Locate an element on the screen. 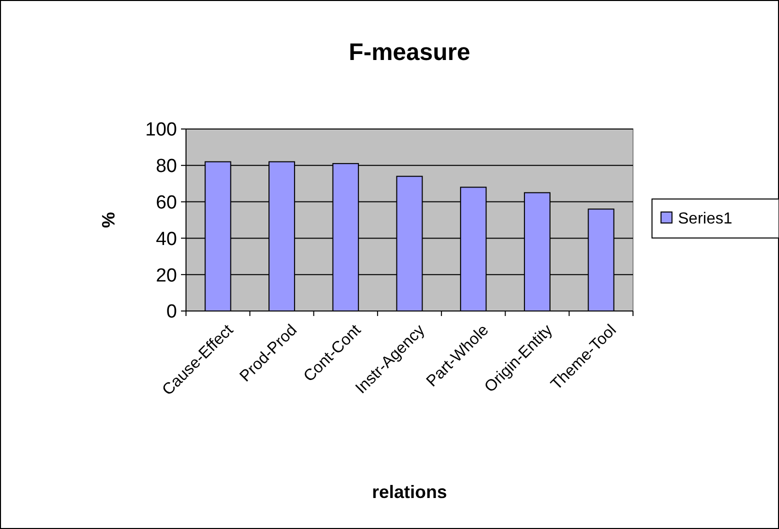  x-axis-title: relations is located at coordinates (410, 492).